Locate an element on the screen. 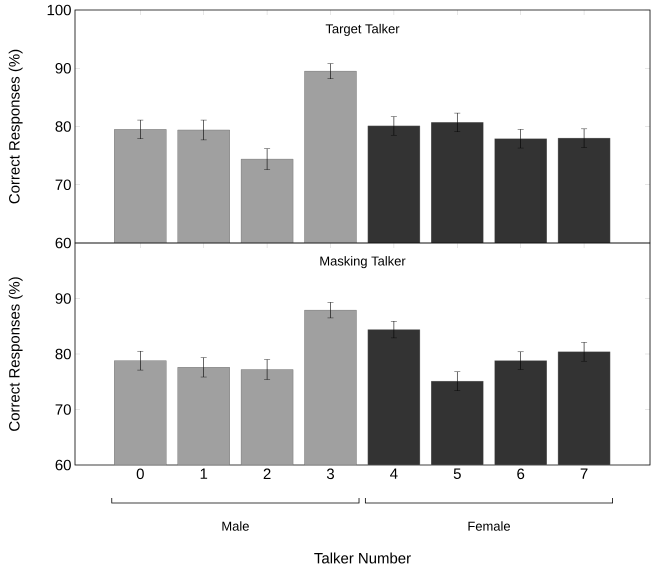  text: Male is located at coordinates (235, 526).